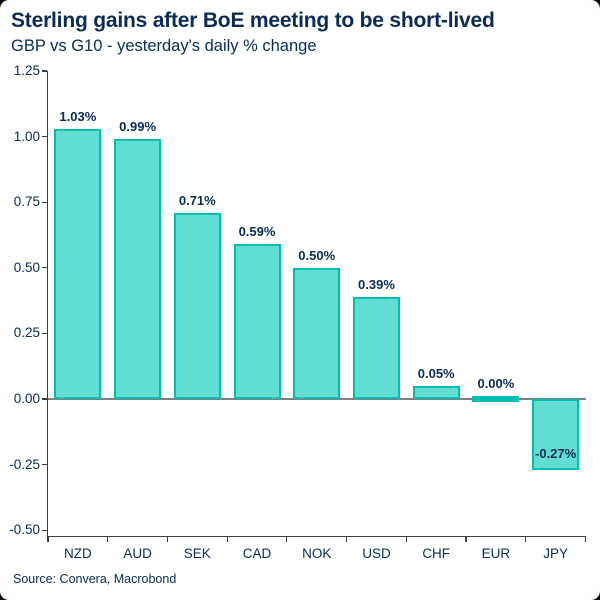 The image size is (600, 600). Describe the element at coordinates (197, 200) in the screenshot. I see `bar-value-label: 0.71%` at that location.